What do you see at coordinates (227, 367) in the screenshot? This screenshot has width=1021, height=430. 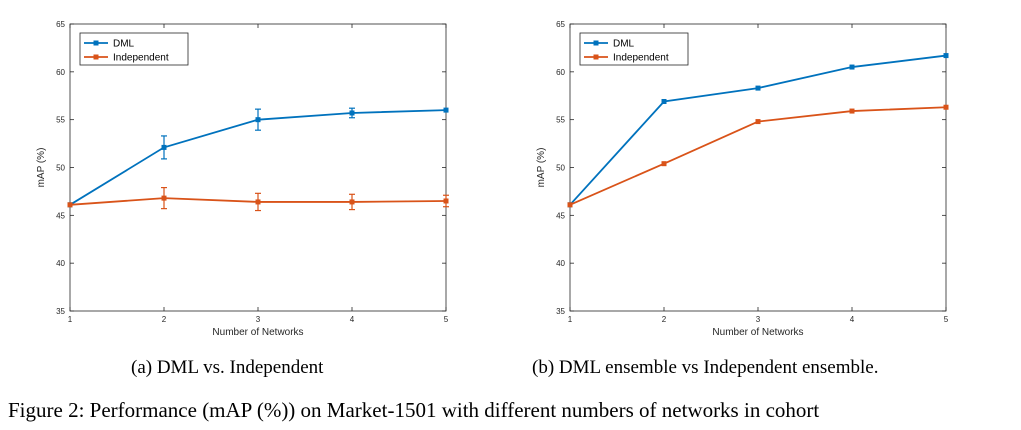 I see `subfigure-caption-a: (a) DML vs. Independent` at bounding box center [227, 367].